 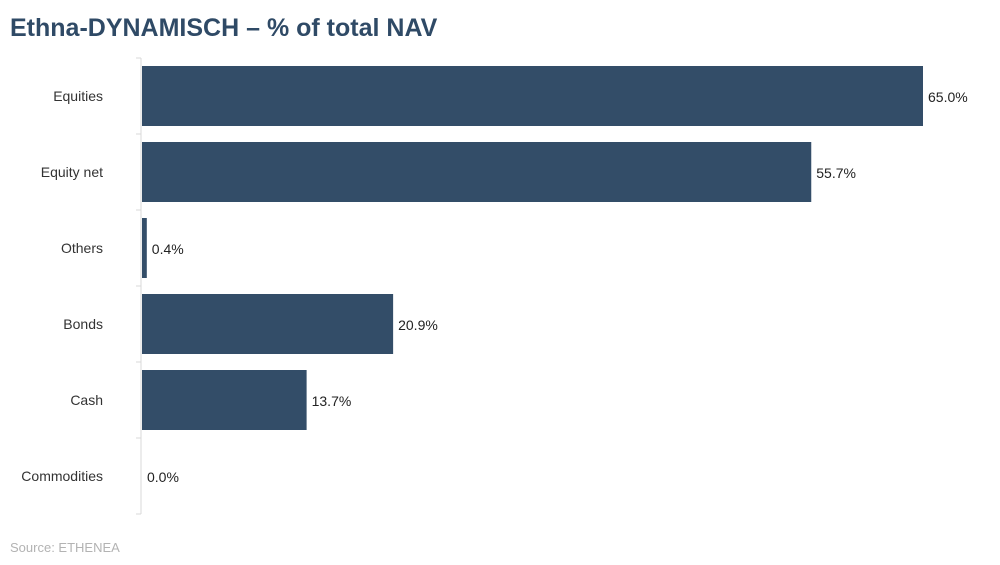 What do you see at coordinates (418, 325) in the screenshot?
I see `value-label: 20.9%` at bounding box center [418, 325].